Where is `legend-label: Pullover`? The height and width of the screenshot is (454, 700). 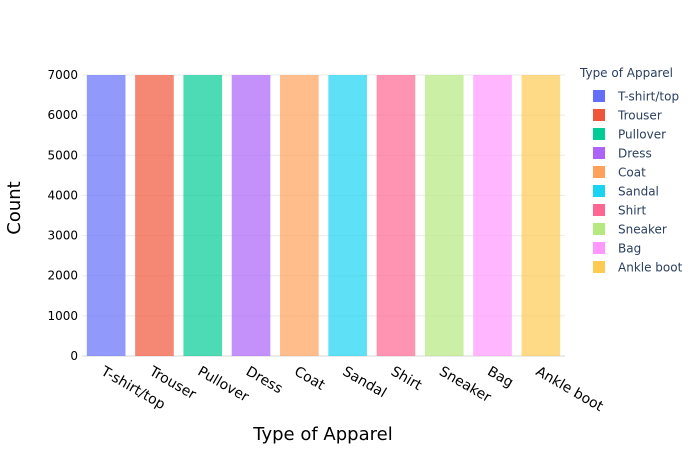
legend-label: Pullover is located at coordinates (642, 135).